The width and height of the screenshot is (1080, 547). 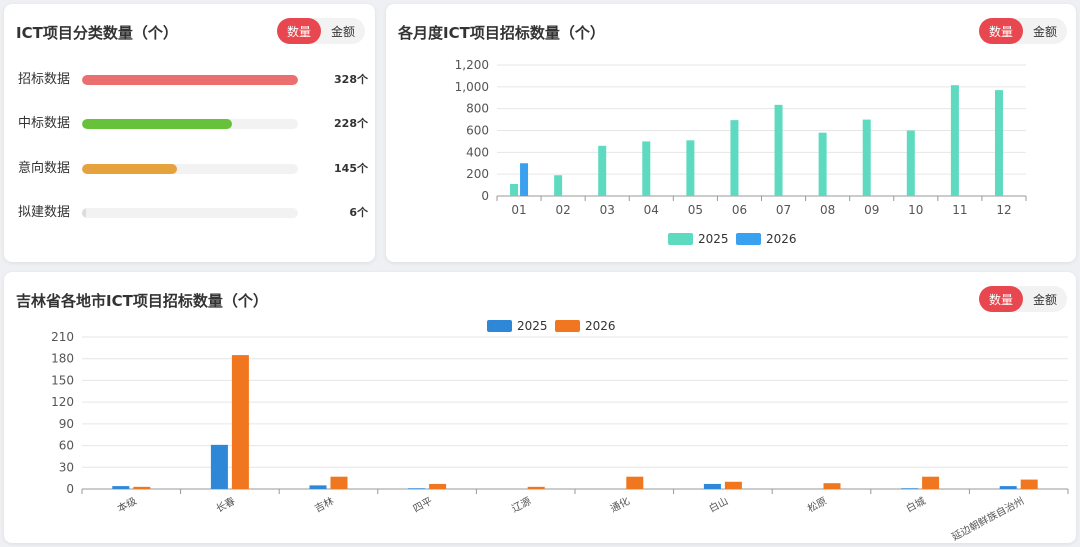 I want to click on y-tick-label: 600, so click(x=477, y=131).